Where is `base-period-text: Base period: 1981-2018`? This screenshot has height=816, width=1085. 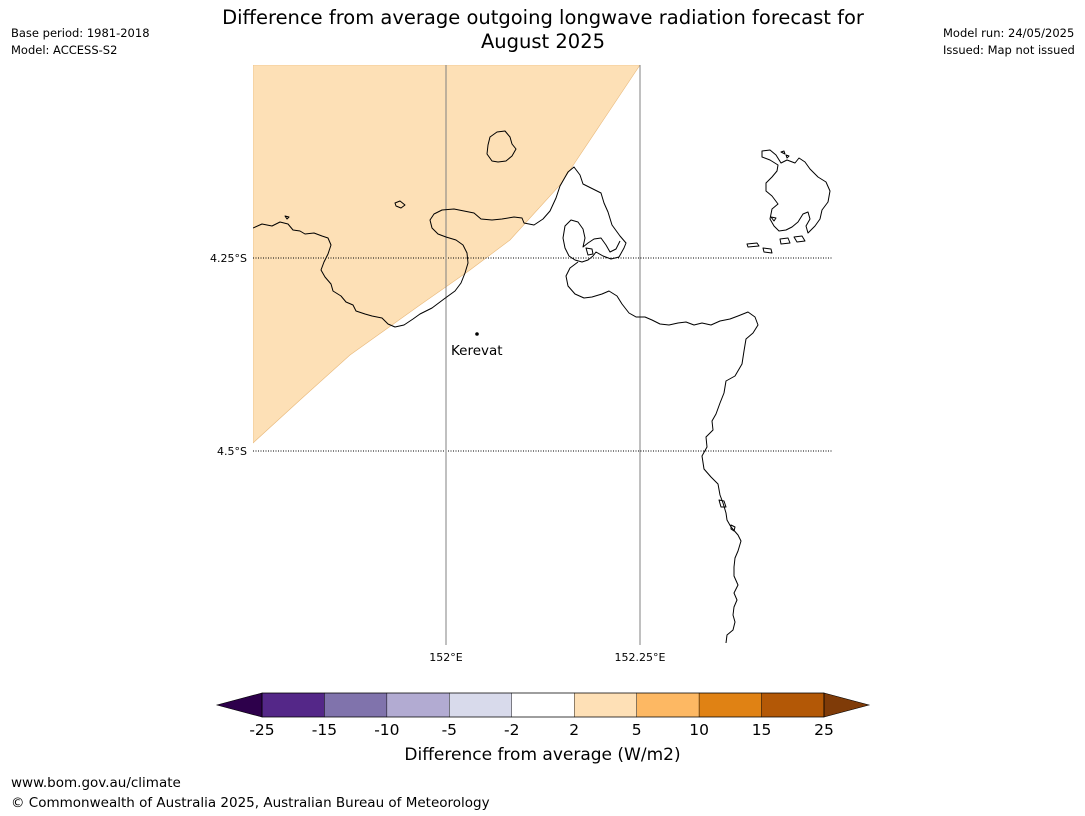
base-period-text: Base period: 1981-2018 is located at coordinates (80, 33).